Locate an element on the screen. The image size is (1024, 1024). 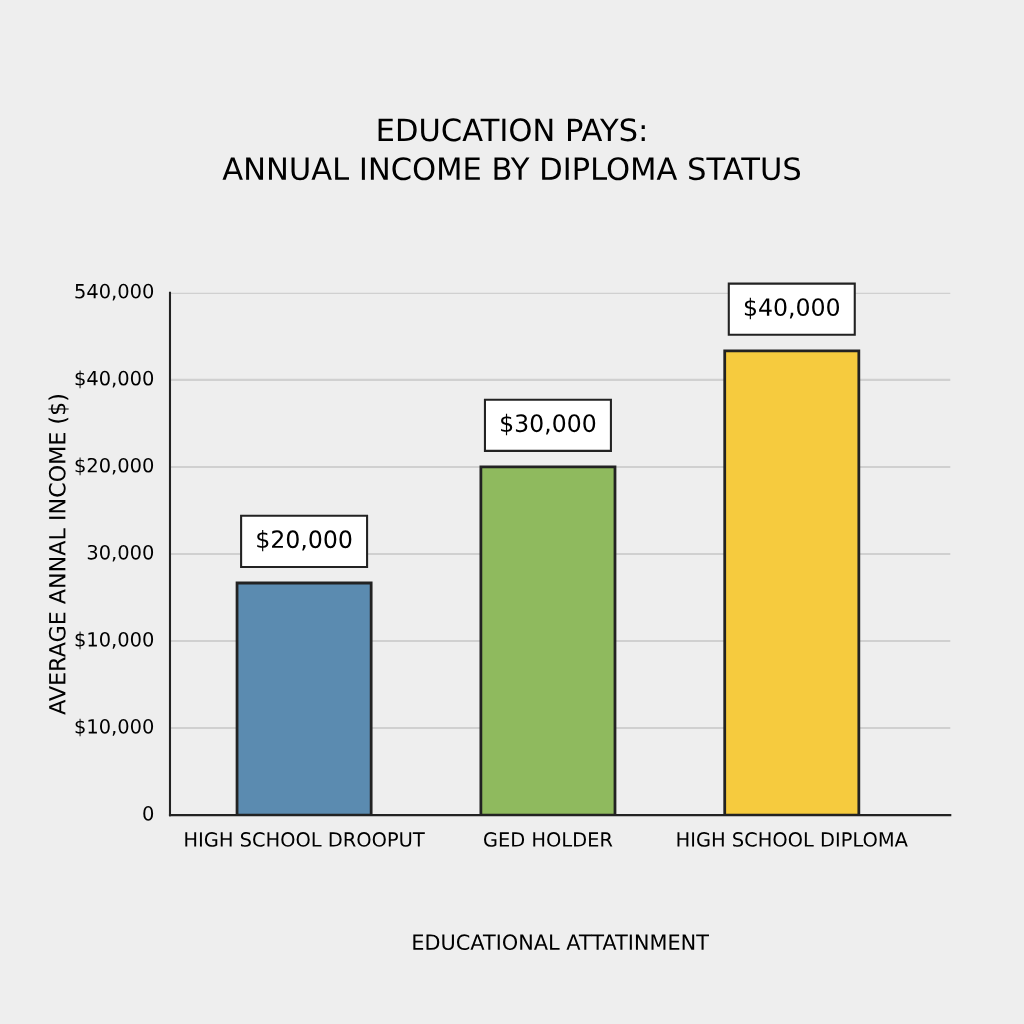
text: 0 is located at coordinates (148, 813).